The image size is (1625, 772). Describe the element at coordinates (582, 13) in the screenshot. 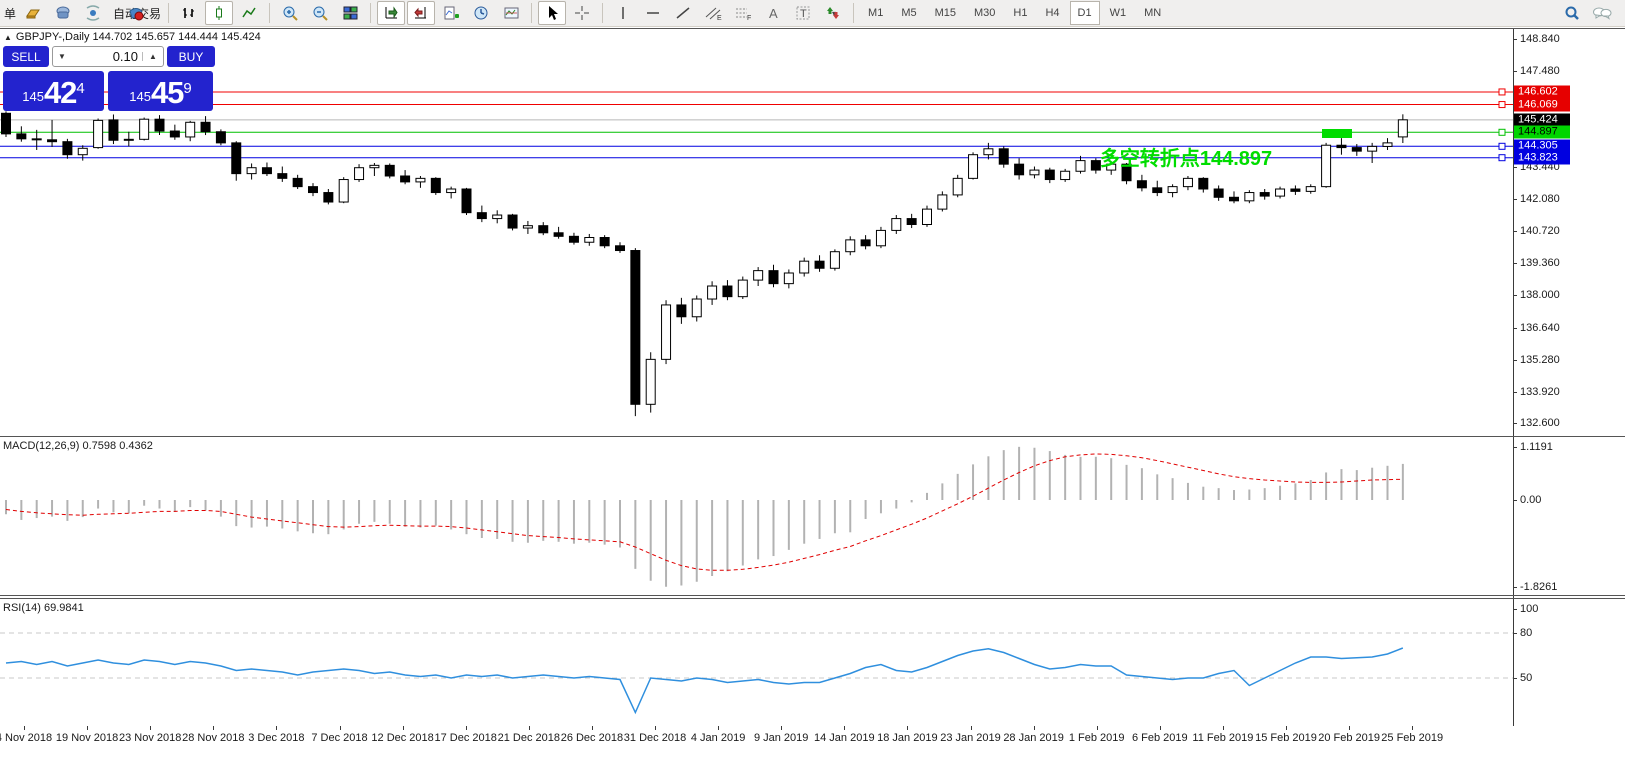

I see `crosshair-button` at that location.